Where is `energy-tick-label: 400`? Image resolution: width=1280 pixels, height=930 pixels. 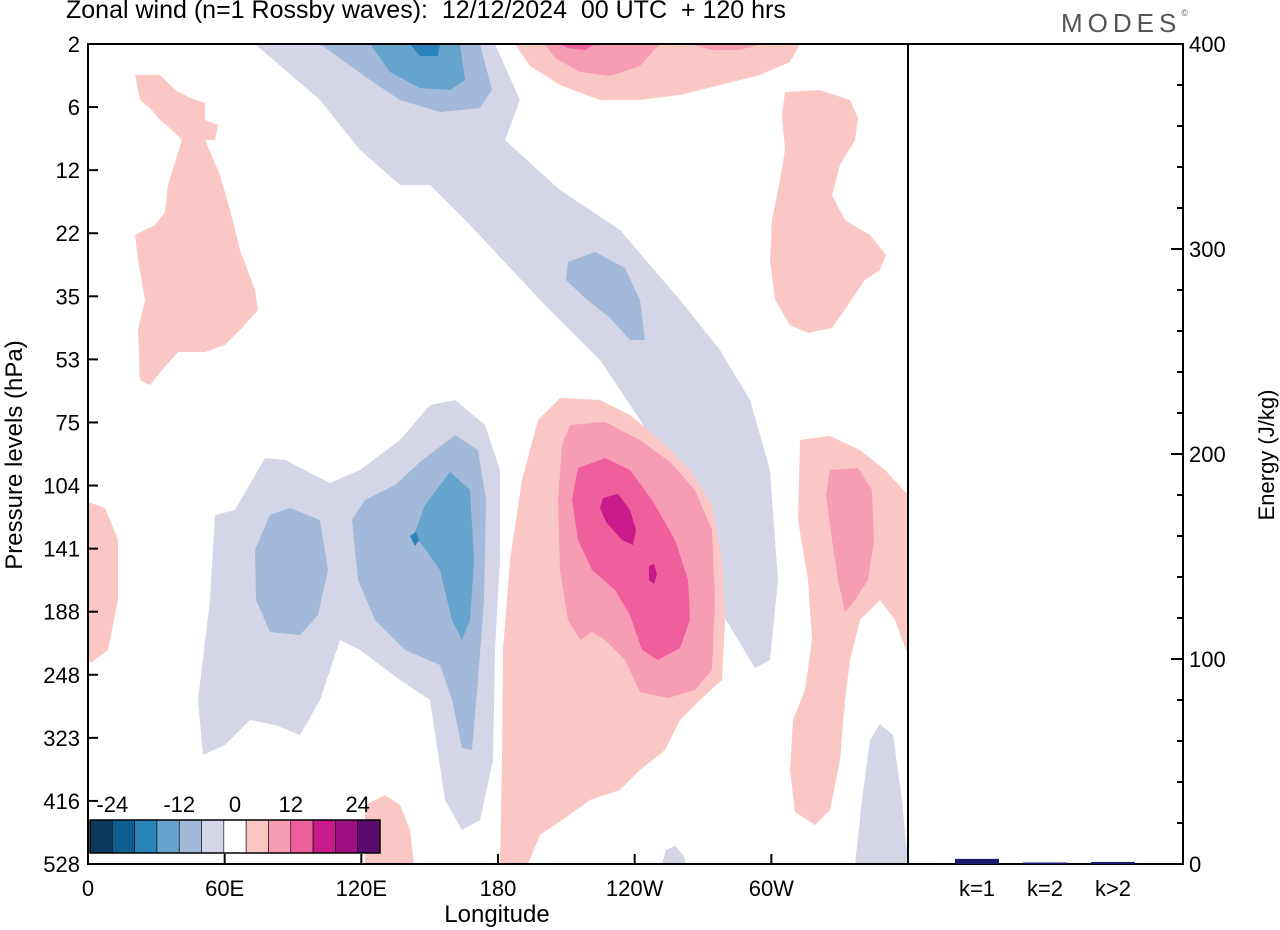
energy-tick-label: 400 is located at coordinates (1207, 44).